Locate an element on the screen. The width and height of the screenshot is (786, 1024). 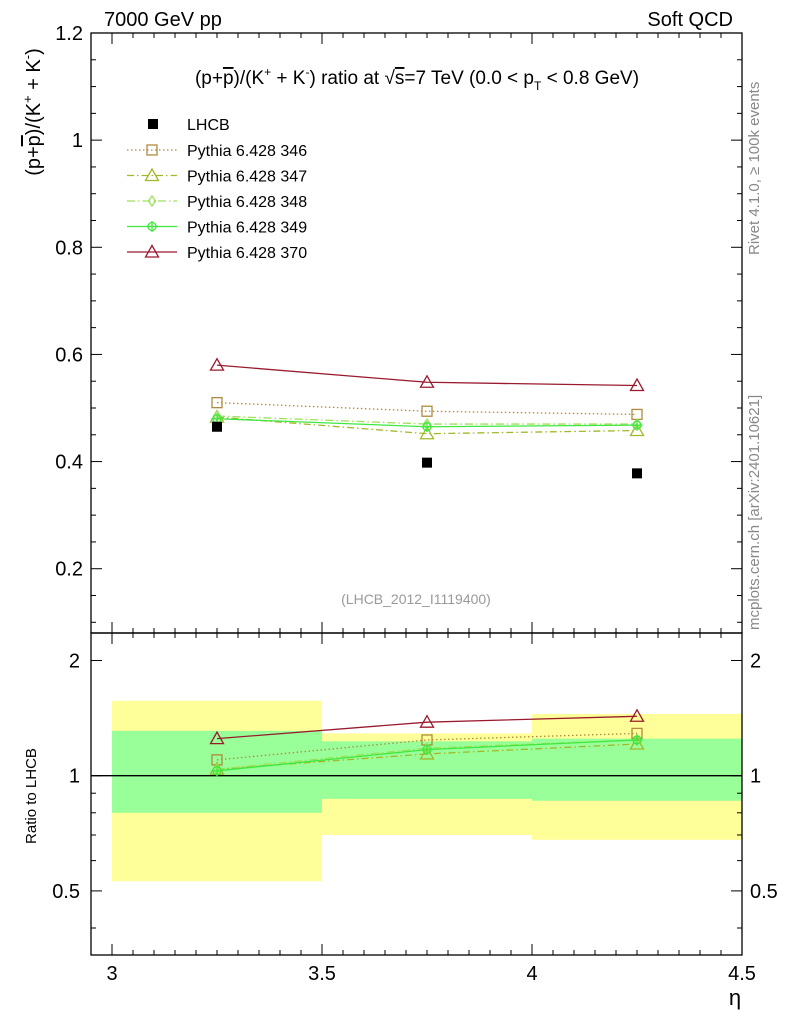
legend-label-lhcb: LHCB is located at coordinates (208, 125).